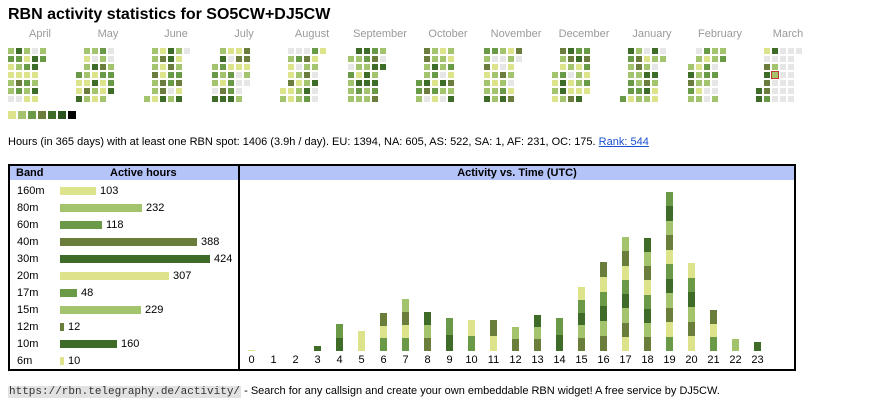 The width and height of the screenshot is (870, 407). Describe the element at coordinates (448, 34) in the screenshot. I see `month-label: October` at that location.